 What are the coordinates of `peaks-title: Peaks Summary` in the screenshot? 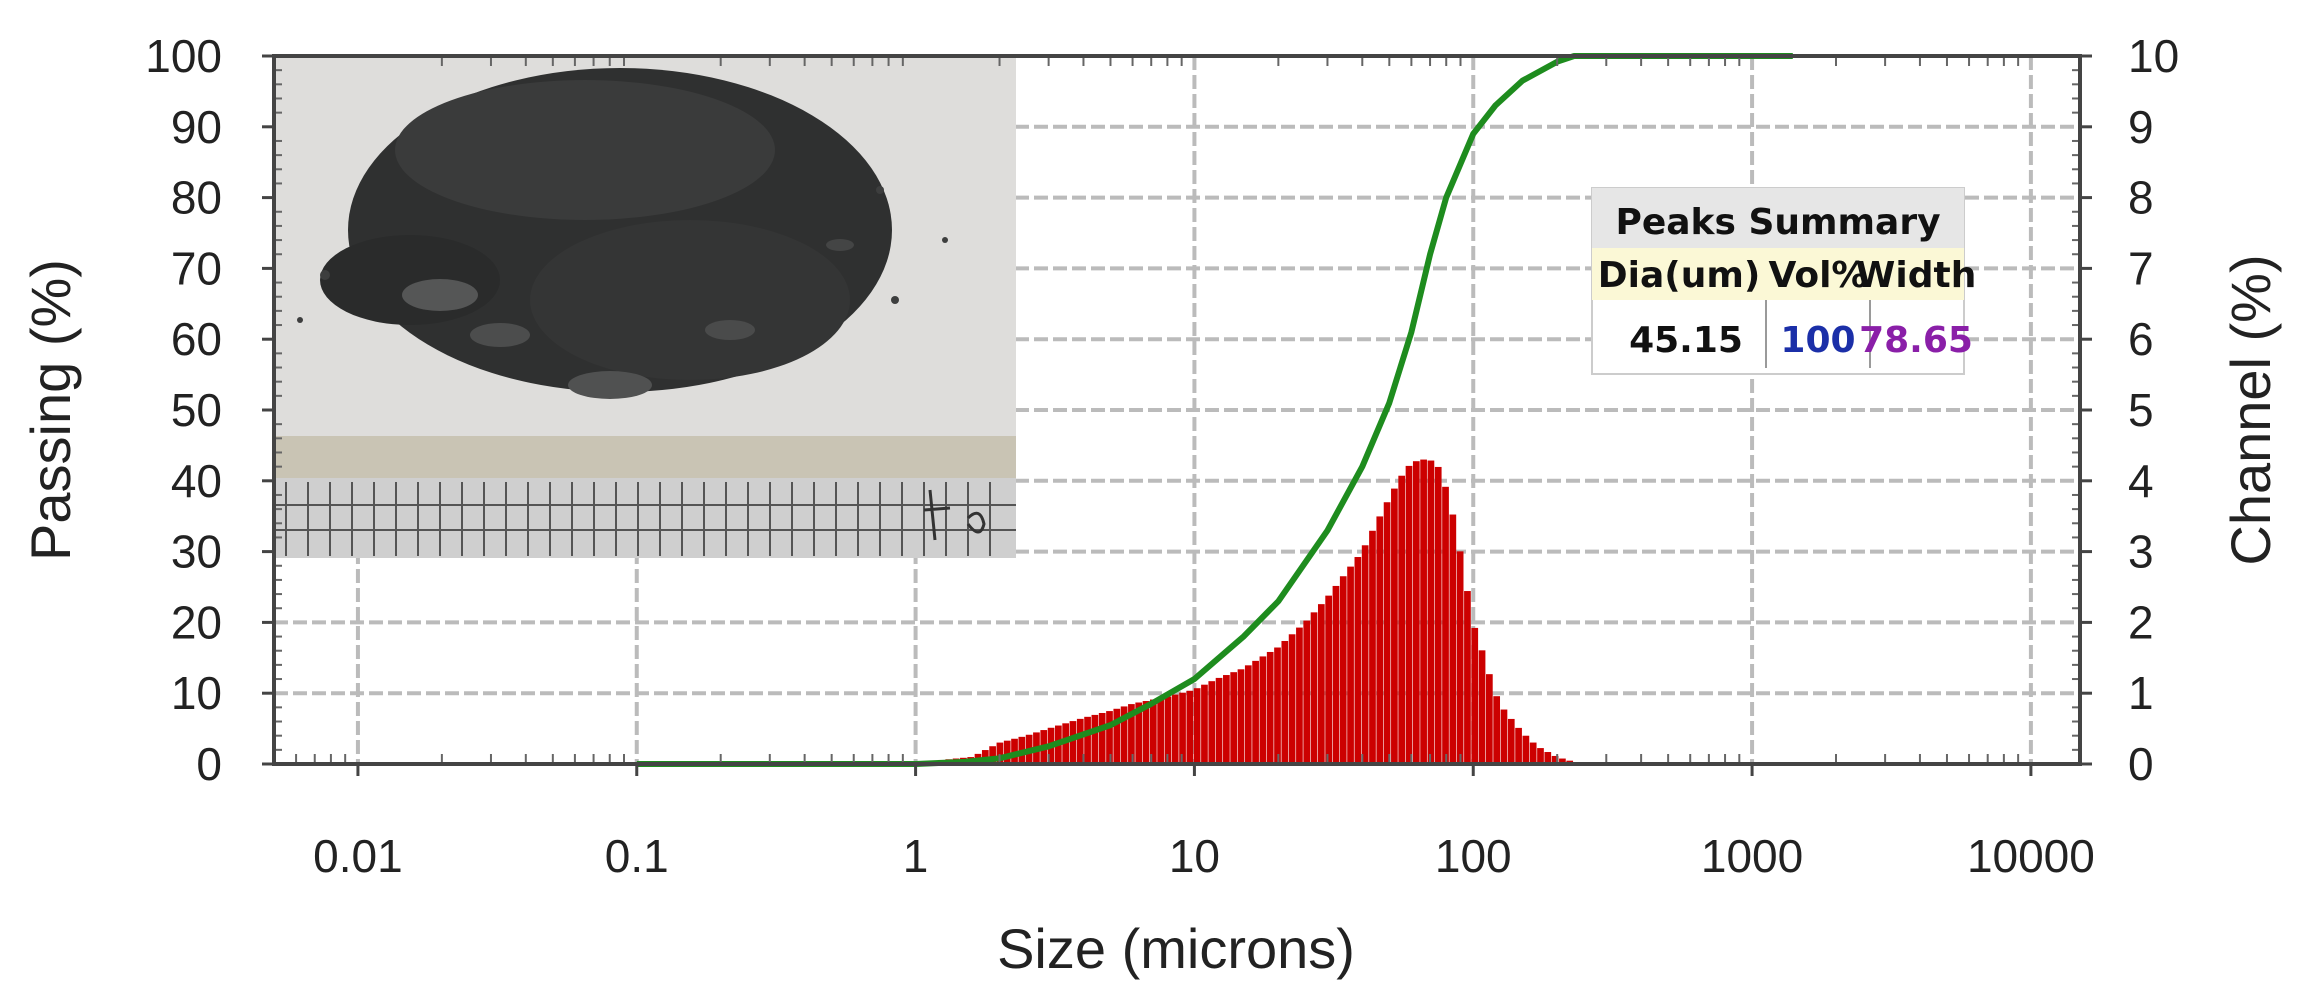 It's located at (1777, 222).